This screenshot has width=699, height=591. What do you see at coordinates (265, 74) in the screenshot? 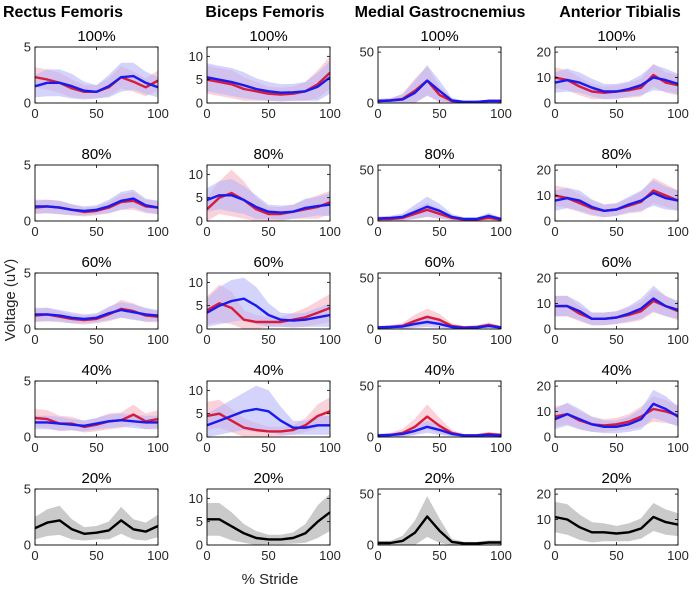
I see `panel-biceps-femoris-100pct: 100% 0 50 100 0 5 10` at bounding box center [265, 74].